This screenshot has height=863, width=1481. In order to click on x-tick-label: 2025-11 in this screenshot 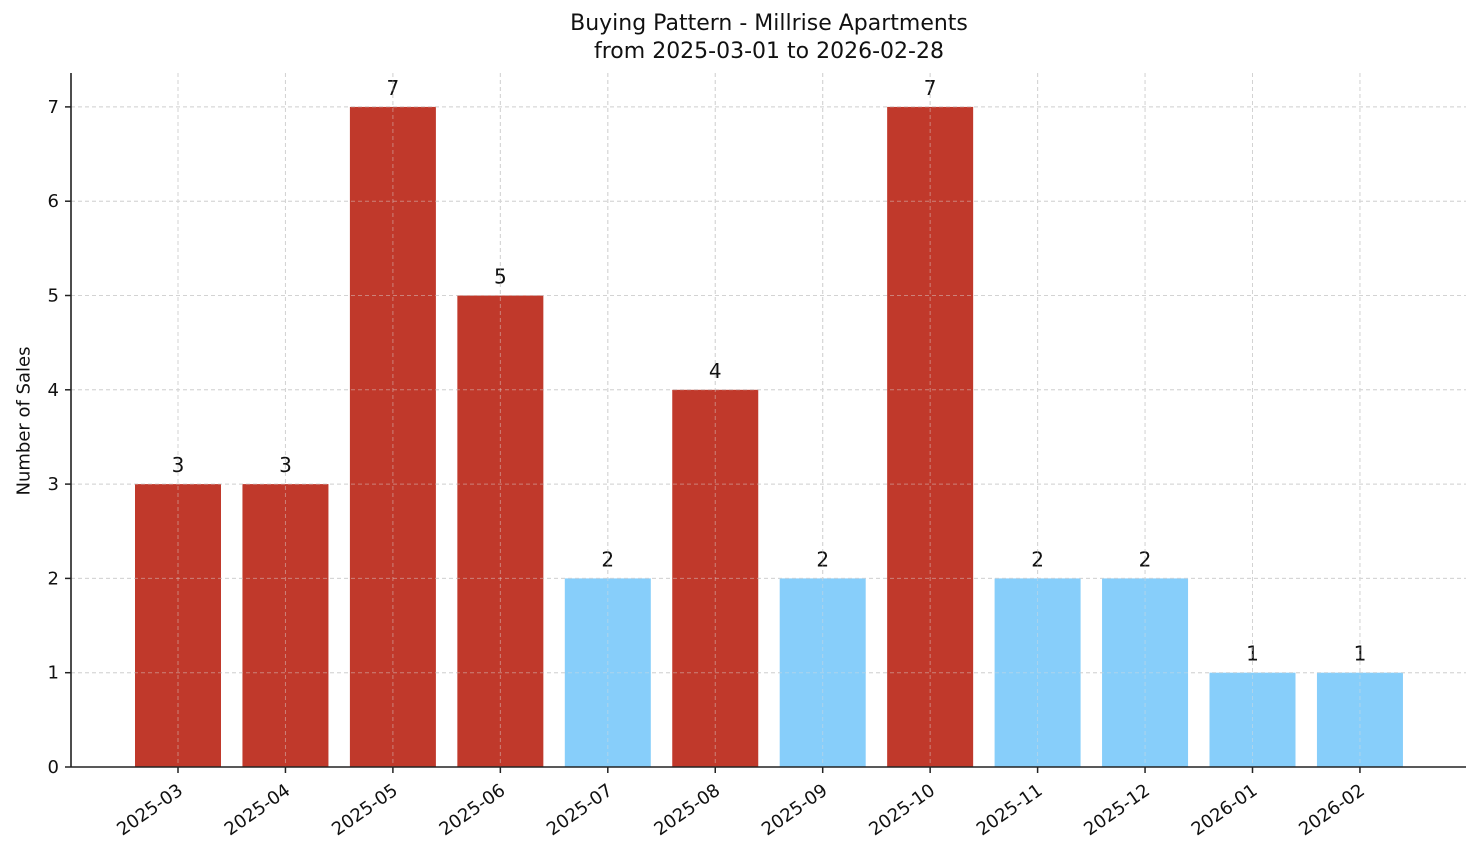, I will do `click(1010, 810)`.